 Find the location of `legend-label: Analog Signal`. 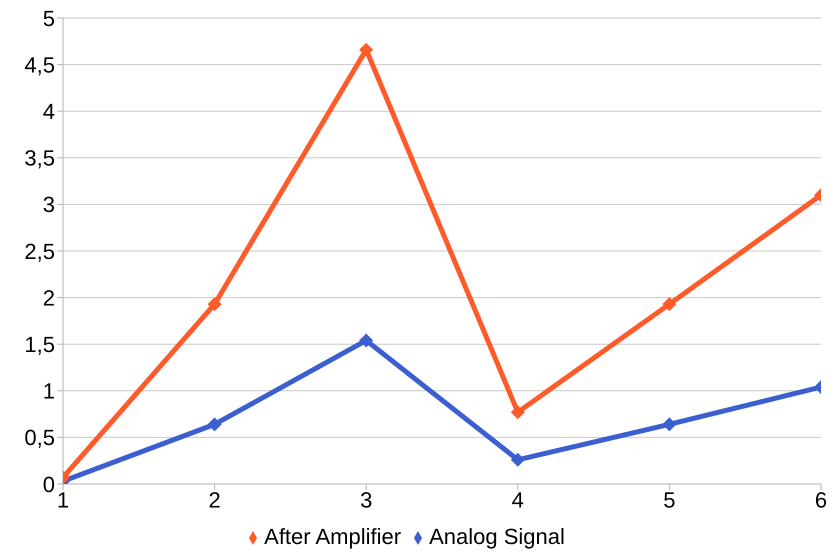

legend-label: Analog Signal is located at coordinates (497, 536).